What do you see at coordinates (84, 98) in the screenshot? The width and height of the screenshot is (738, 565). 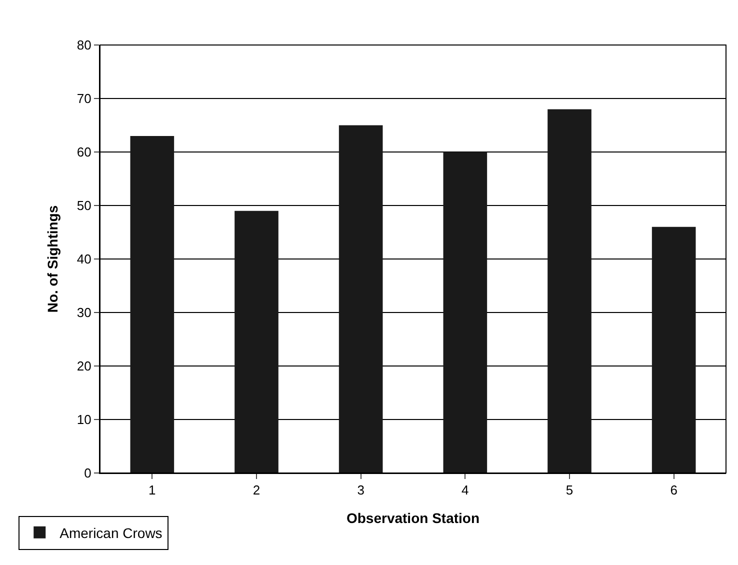 I see `y-tick-label: 70` at bounding box center [84, 98].